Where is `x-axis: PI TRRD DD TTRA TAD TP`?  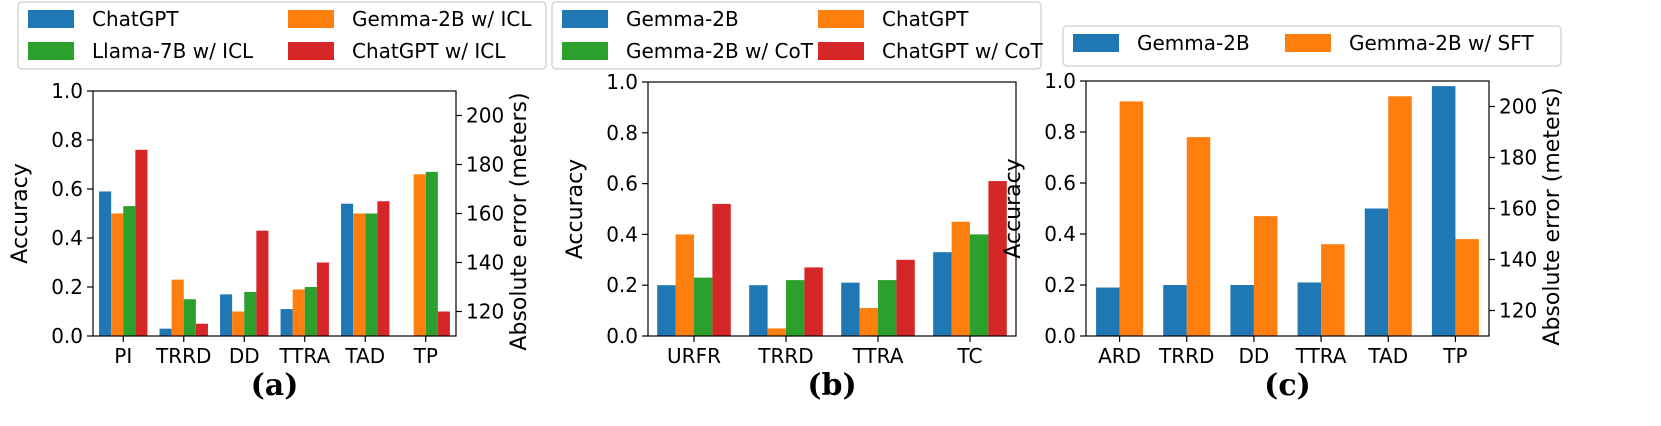
x-axis: PI TRRD DD TTRA TAD TP is located at coordinates (276, 352).